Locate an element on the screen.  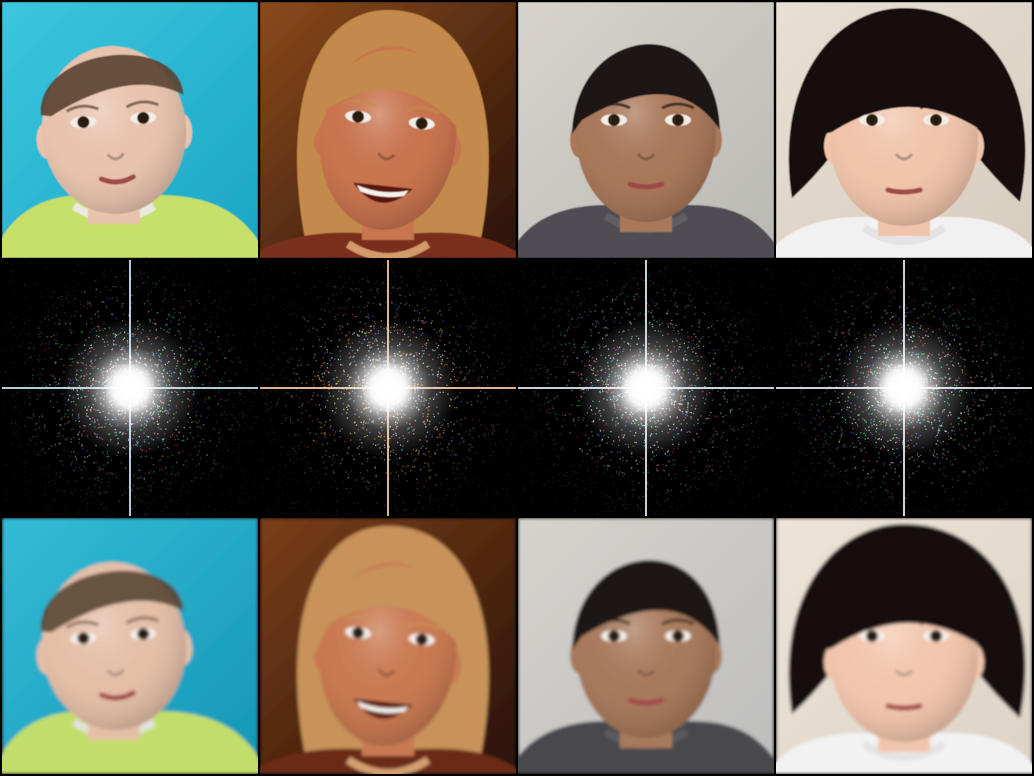
input-photos-smiling-blonde-woman is located at coordinates (388, 130).